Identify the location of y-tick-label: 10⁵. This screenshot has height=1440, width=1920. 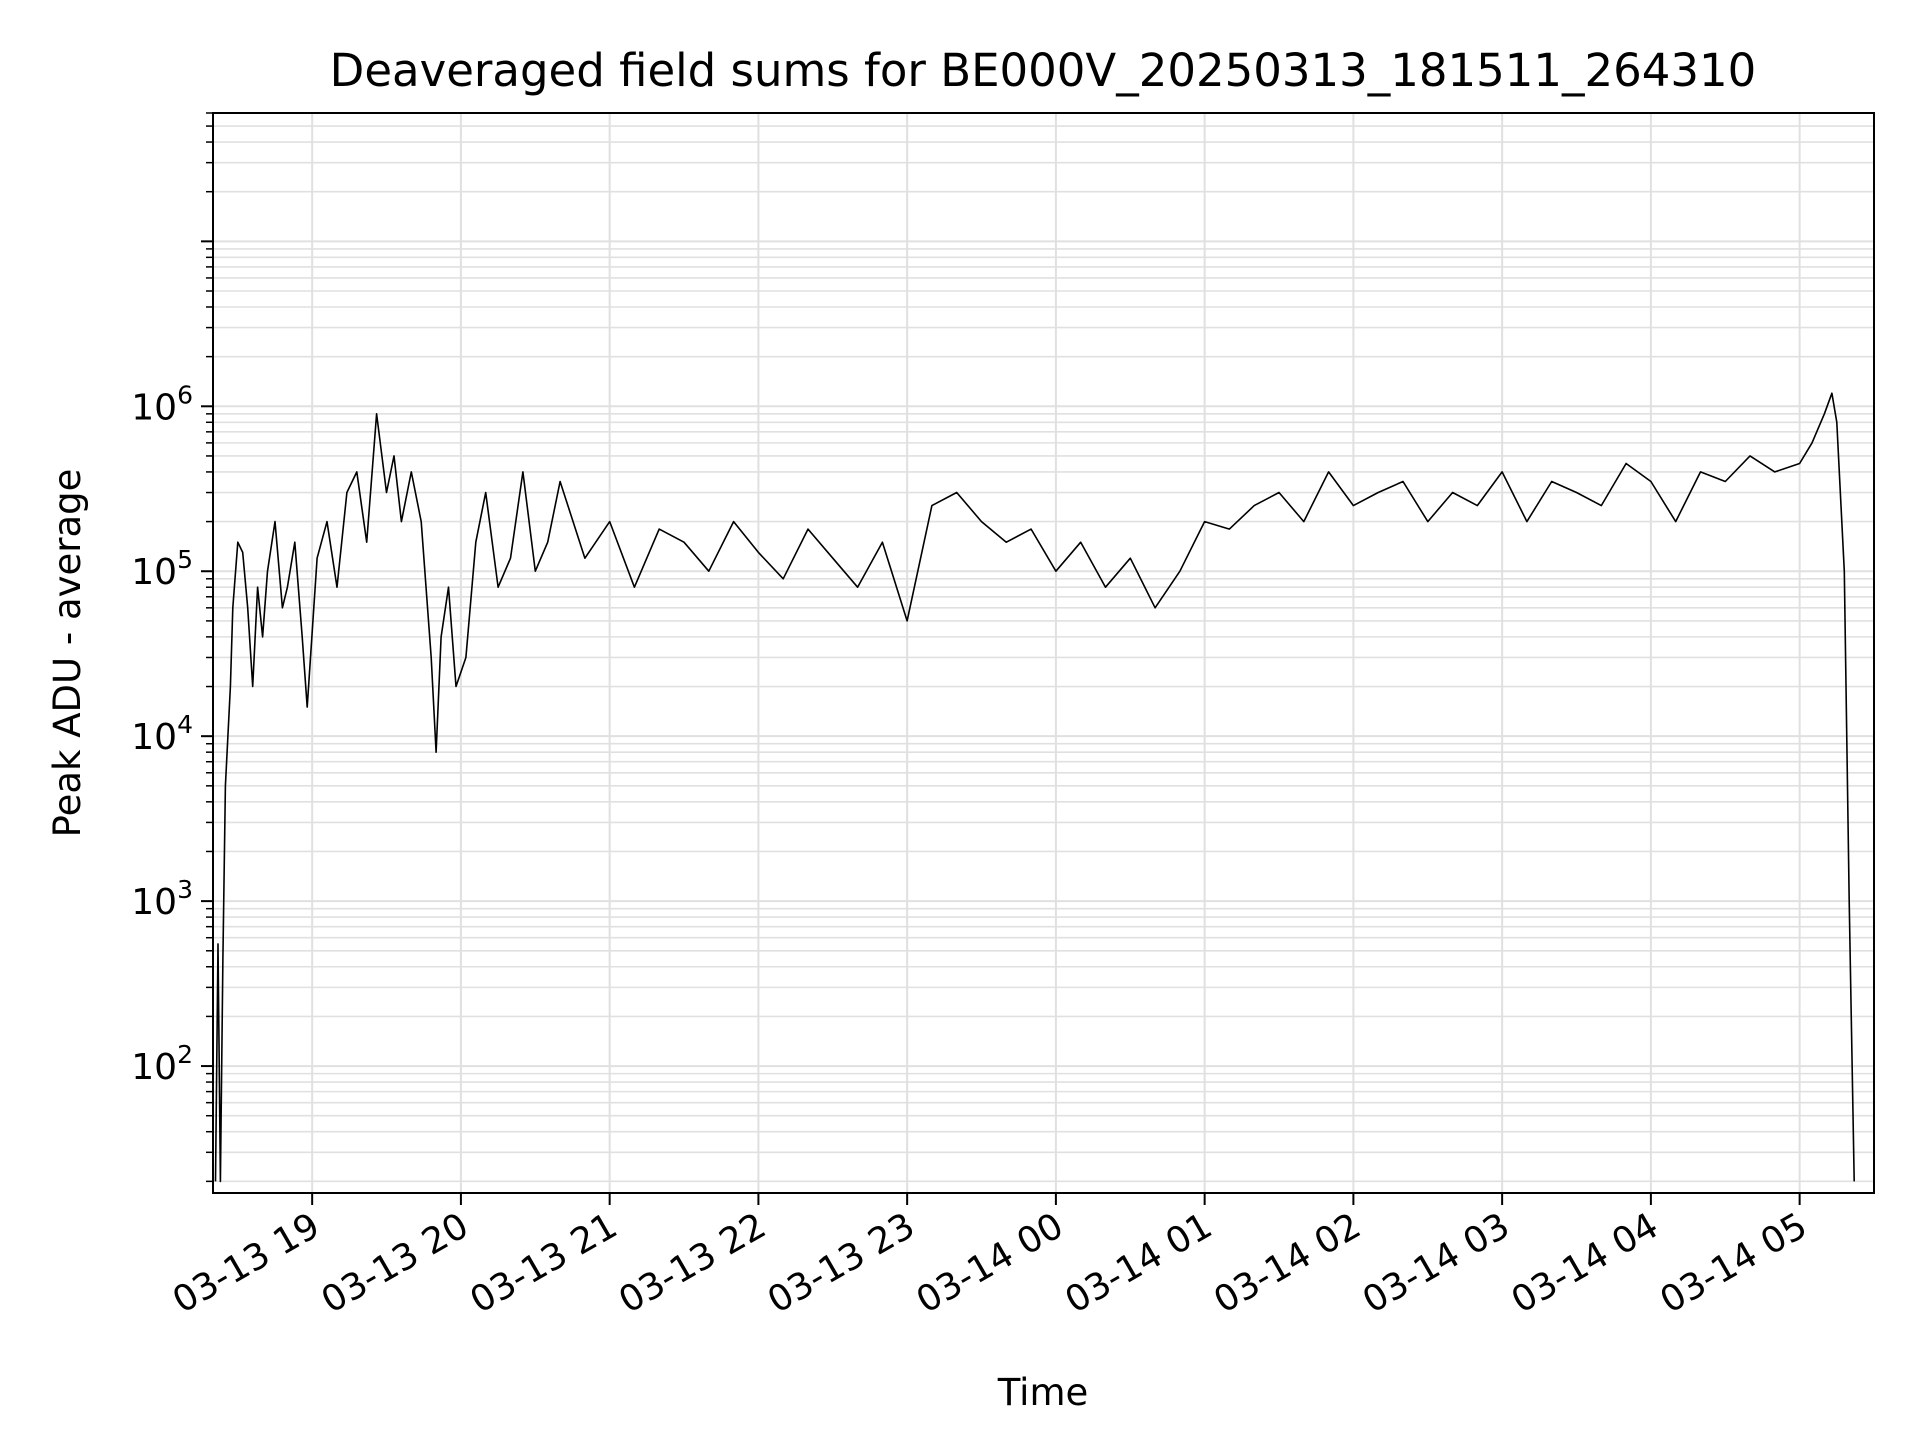
(162, 569).